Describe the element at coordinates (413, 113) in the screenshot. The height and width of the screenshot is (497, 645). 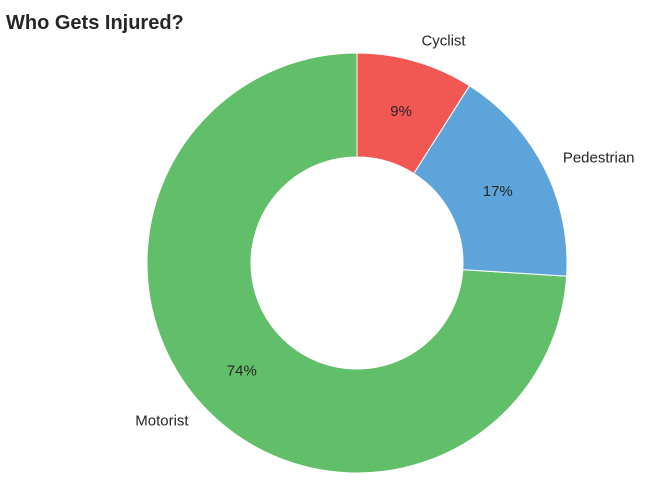
I see `slice-cyclist` at that location.